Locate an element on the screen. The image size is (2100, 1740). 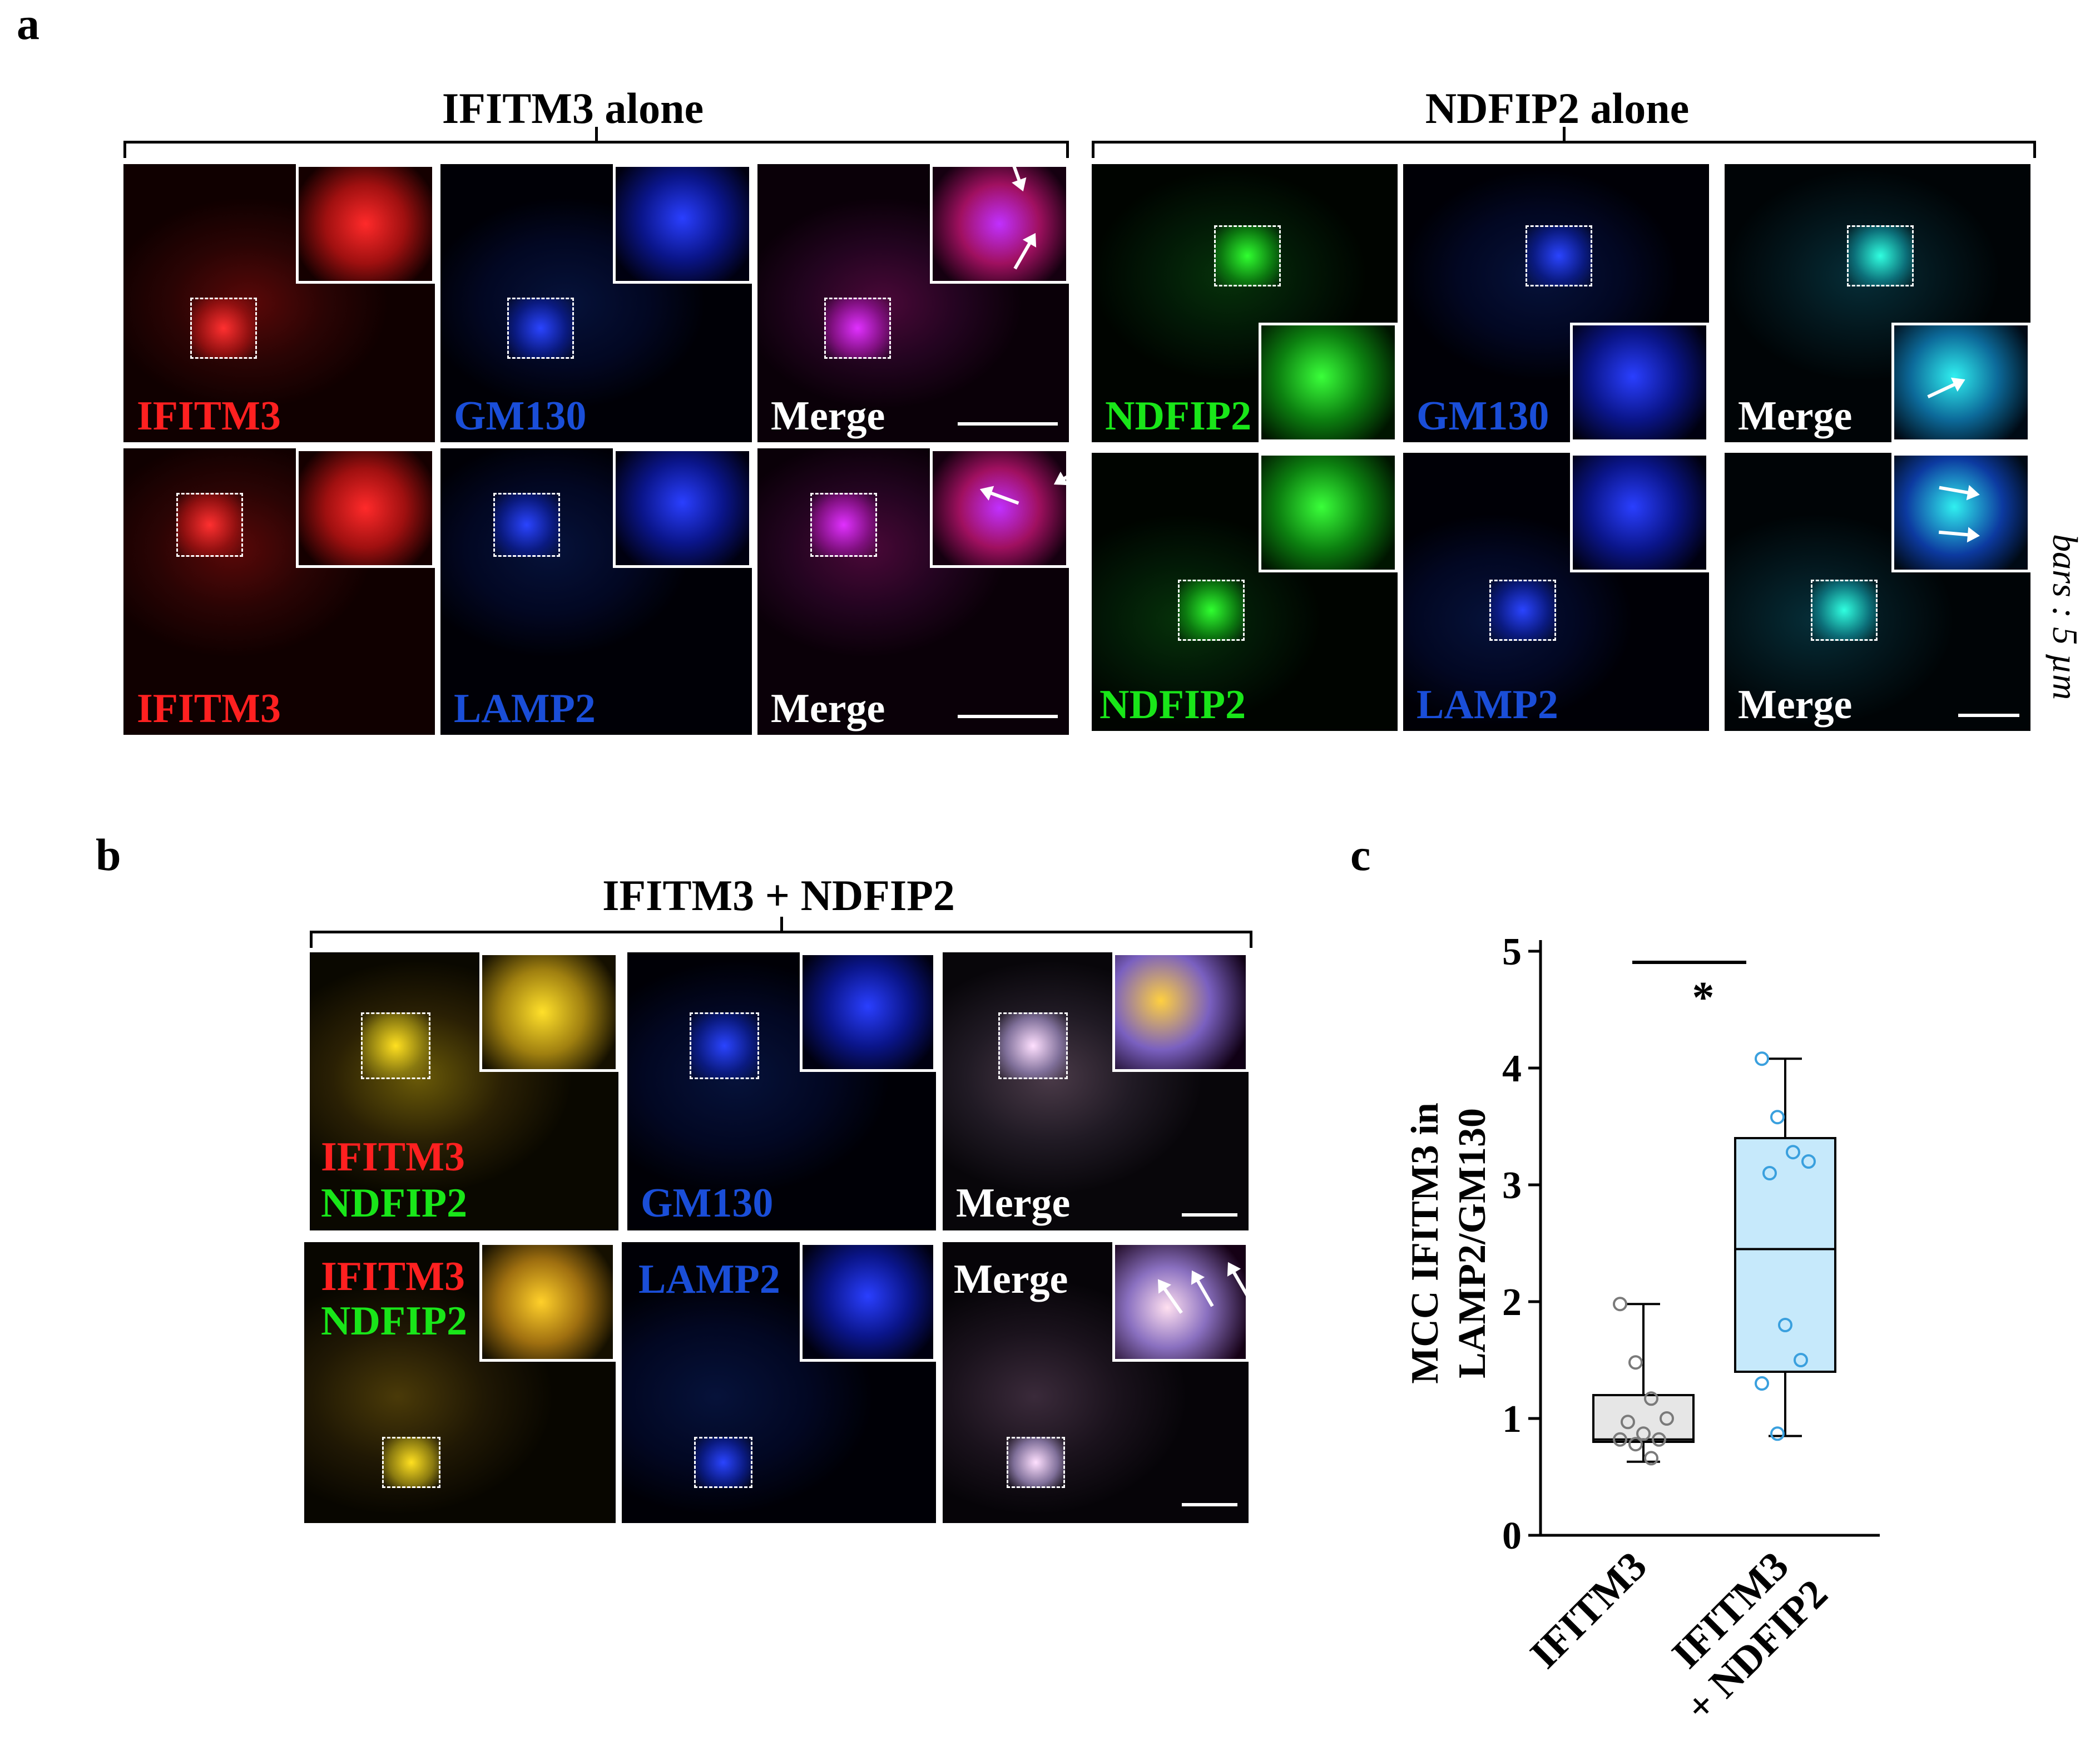
micrograph-ndfip2: NDFIP2 is located at coordinates (1245, 592).